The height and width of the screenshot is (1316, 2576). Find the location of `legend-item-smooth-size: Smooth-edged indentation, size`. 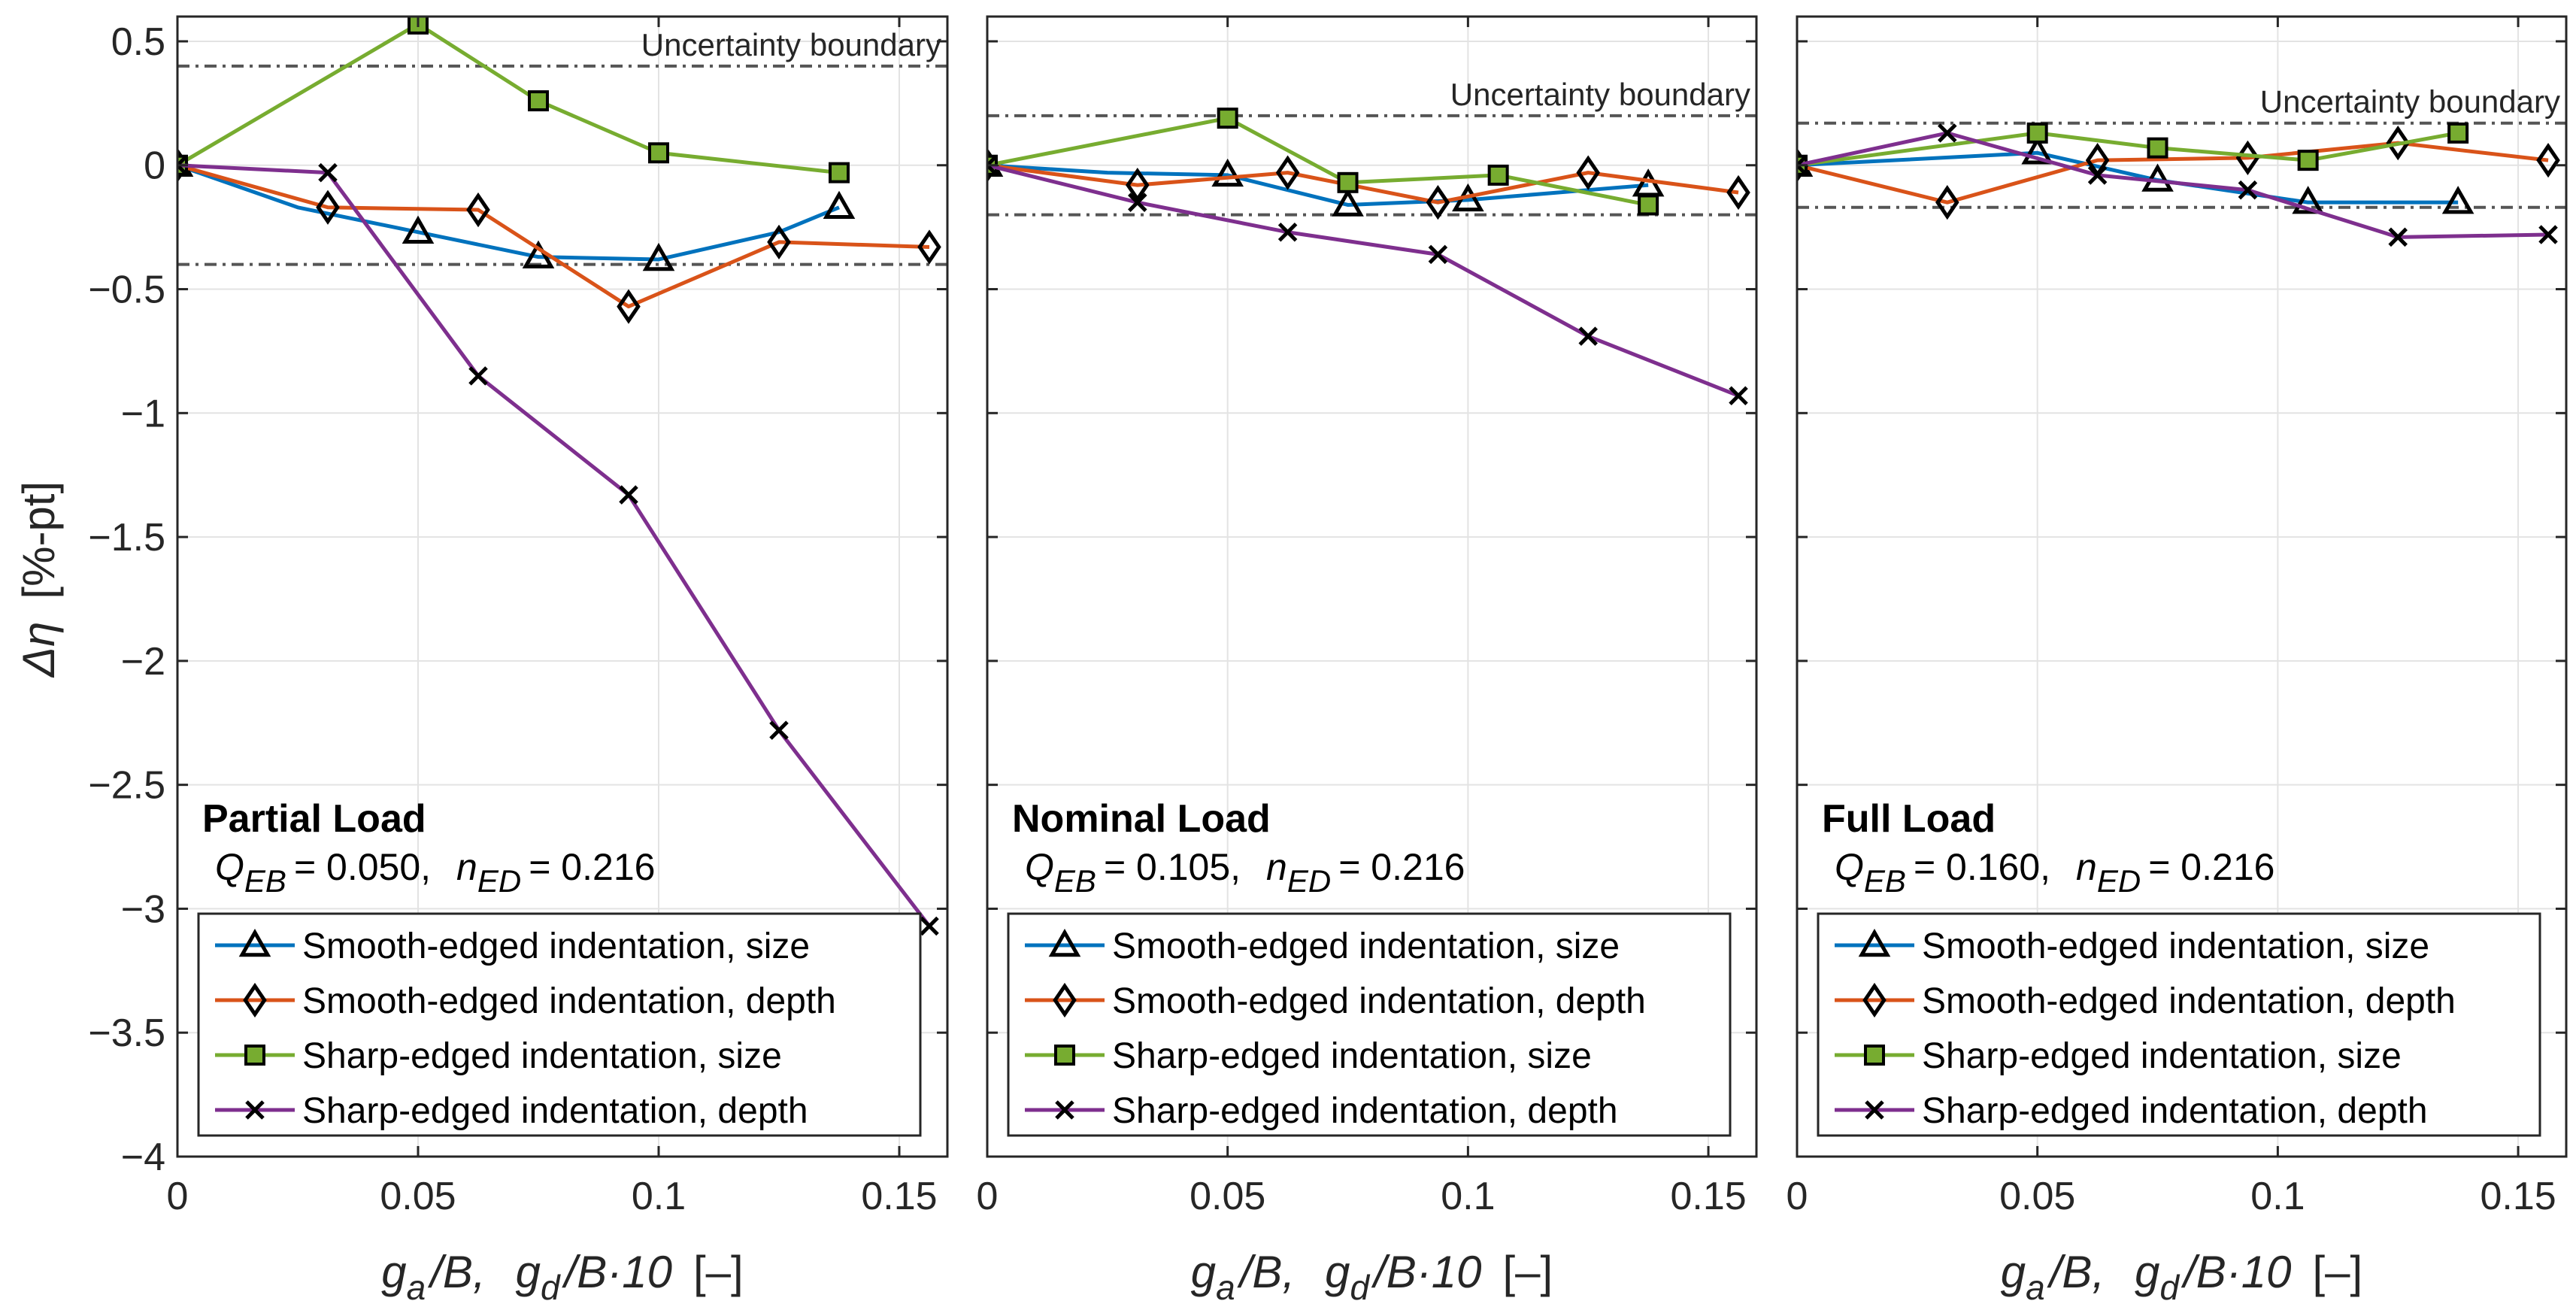

legend-item-smooth-size: Smooth-edged indentation, size is located at coordinates (2132, 946).